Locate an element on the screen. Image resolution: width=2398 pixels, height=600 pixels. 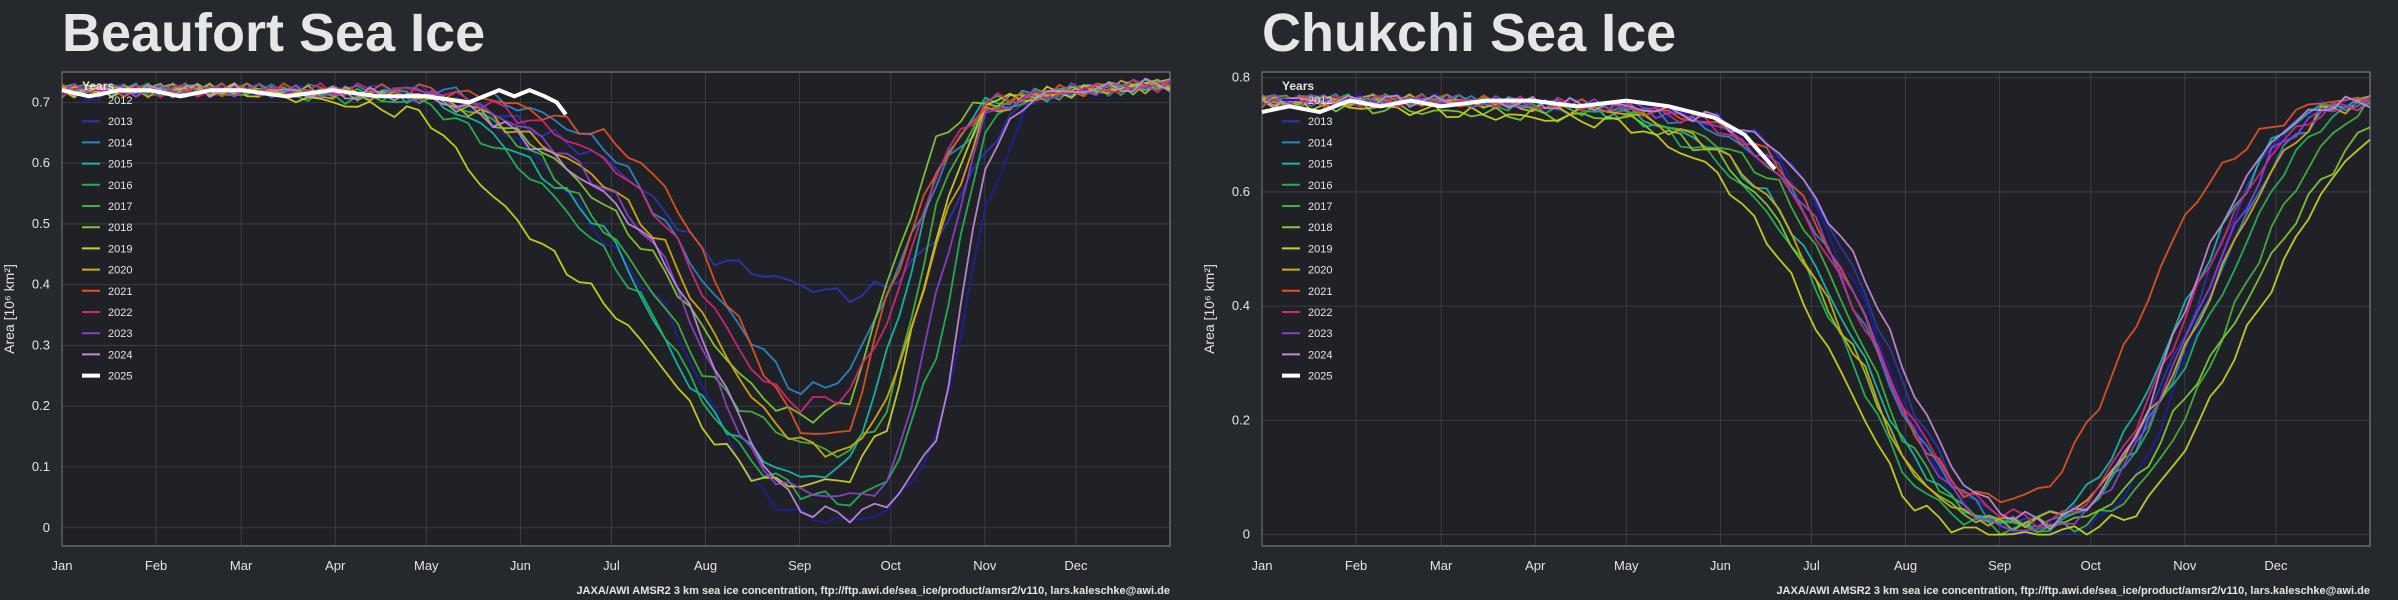
y-tick-label: 0.7 is located at coordinates (41, 101).